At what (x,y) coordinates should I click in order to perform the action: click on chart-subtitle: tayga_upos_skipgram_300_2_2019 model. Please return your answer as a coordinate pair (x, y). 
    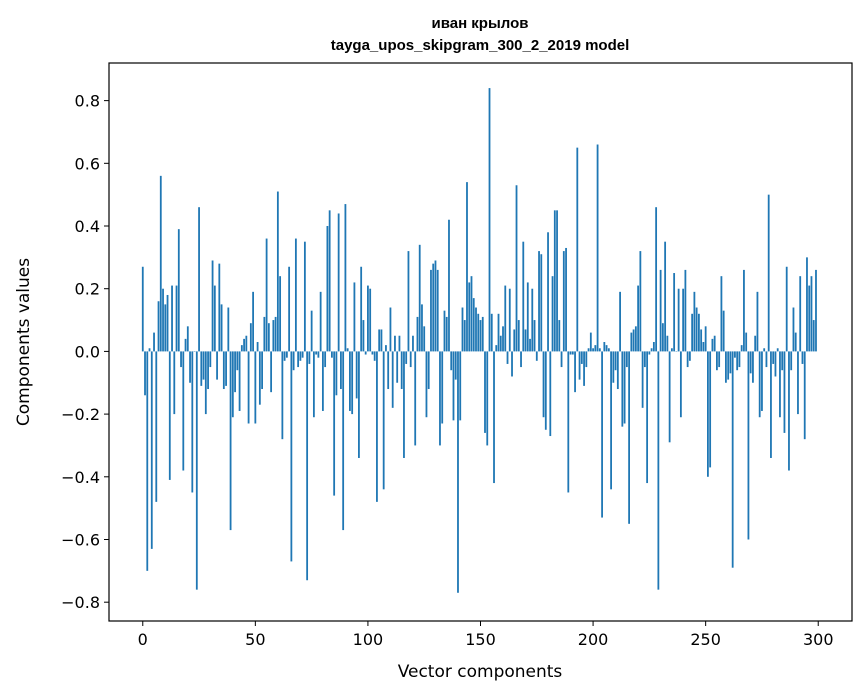
    Looking at the image, I should click on (480, 45).